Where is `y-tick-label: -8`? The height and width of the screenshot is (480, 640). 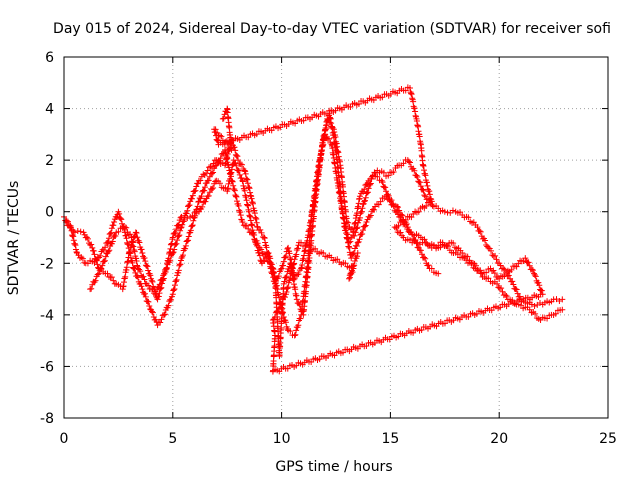 y-tick-label: -8 is located at coordinates (47, 419).